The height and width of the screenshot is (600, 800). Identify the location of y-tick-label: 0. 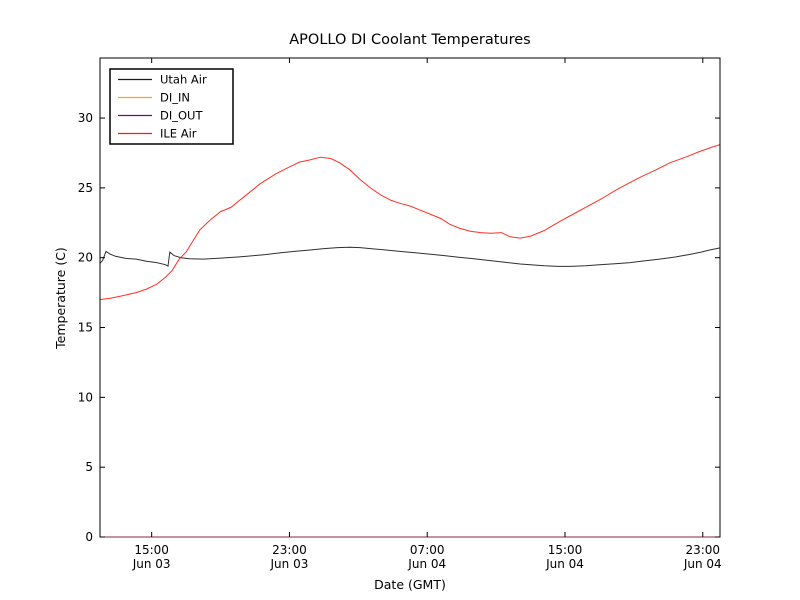
(89, 537).